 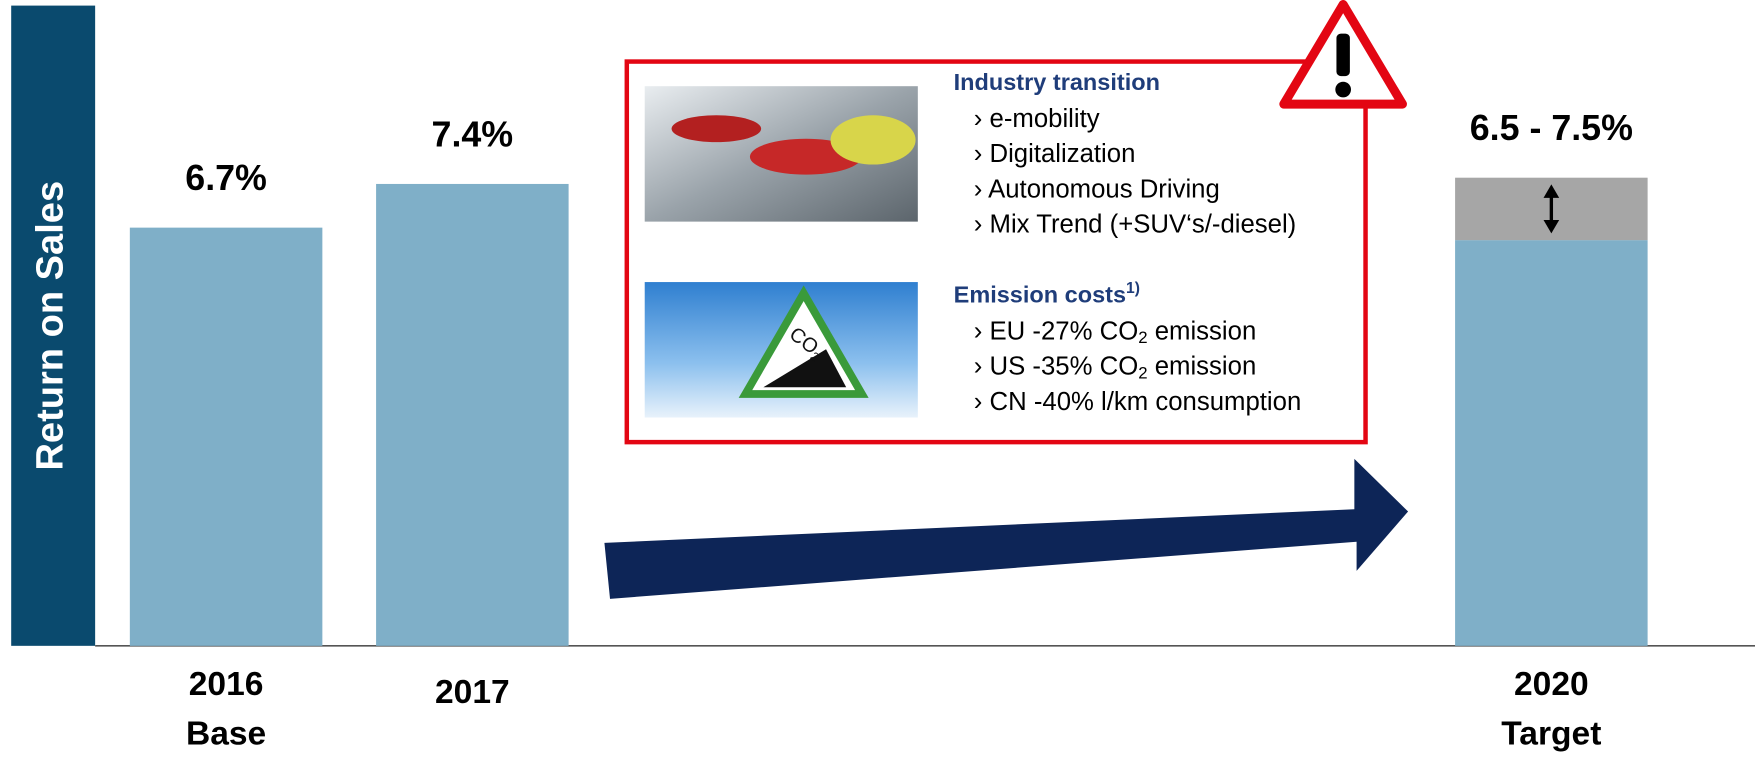 I want to click on bullet-item: › e-mobility, so click(x=1037, y=119).